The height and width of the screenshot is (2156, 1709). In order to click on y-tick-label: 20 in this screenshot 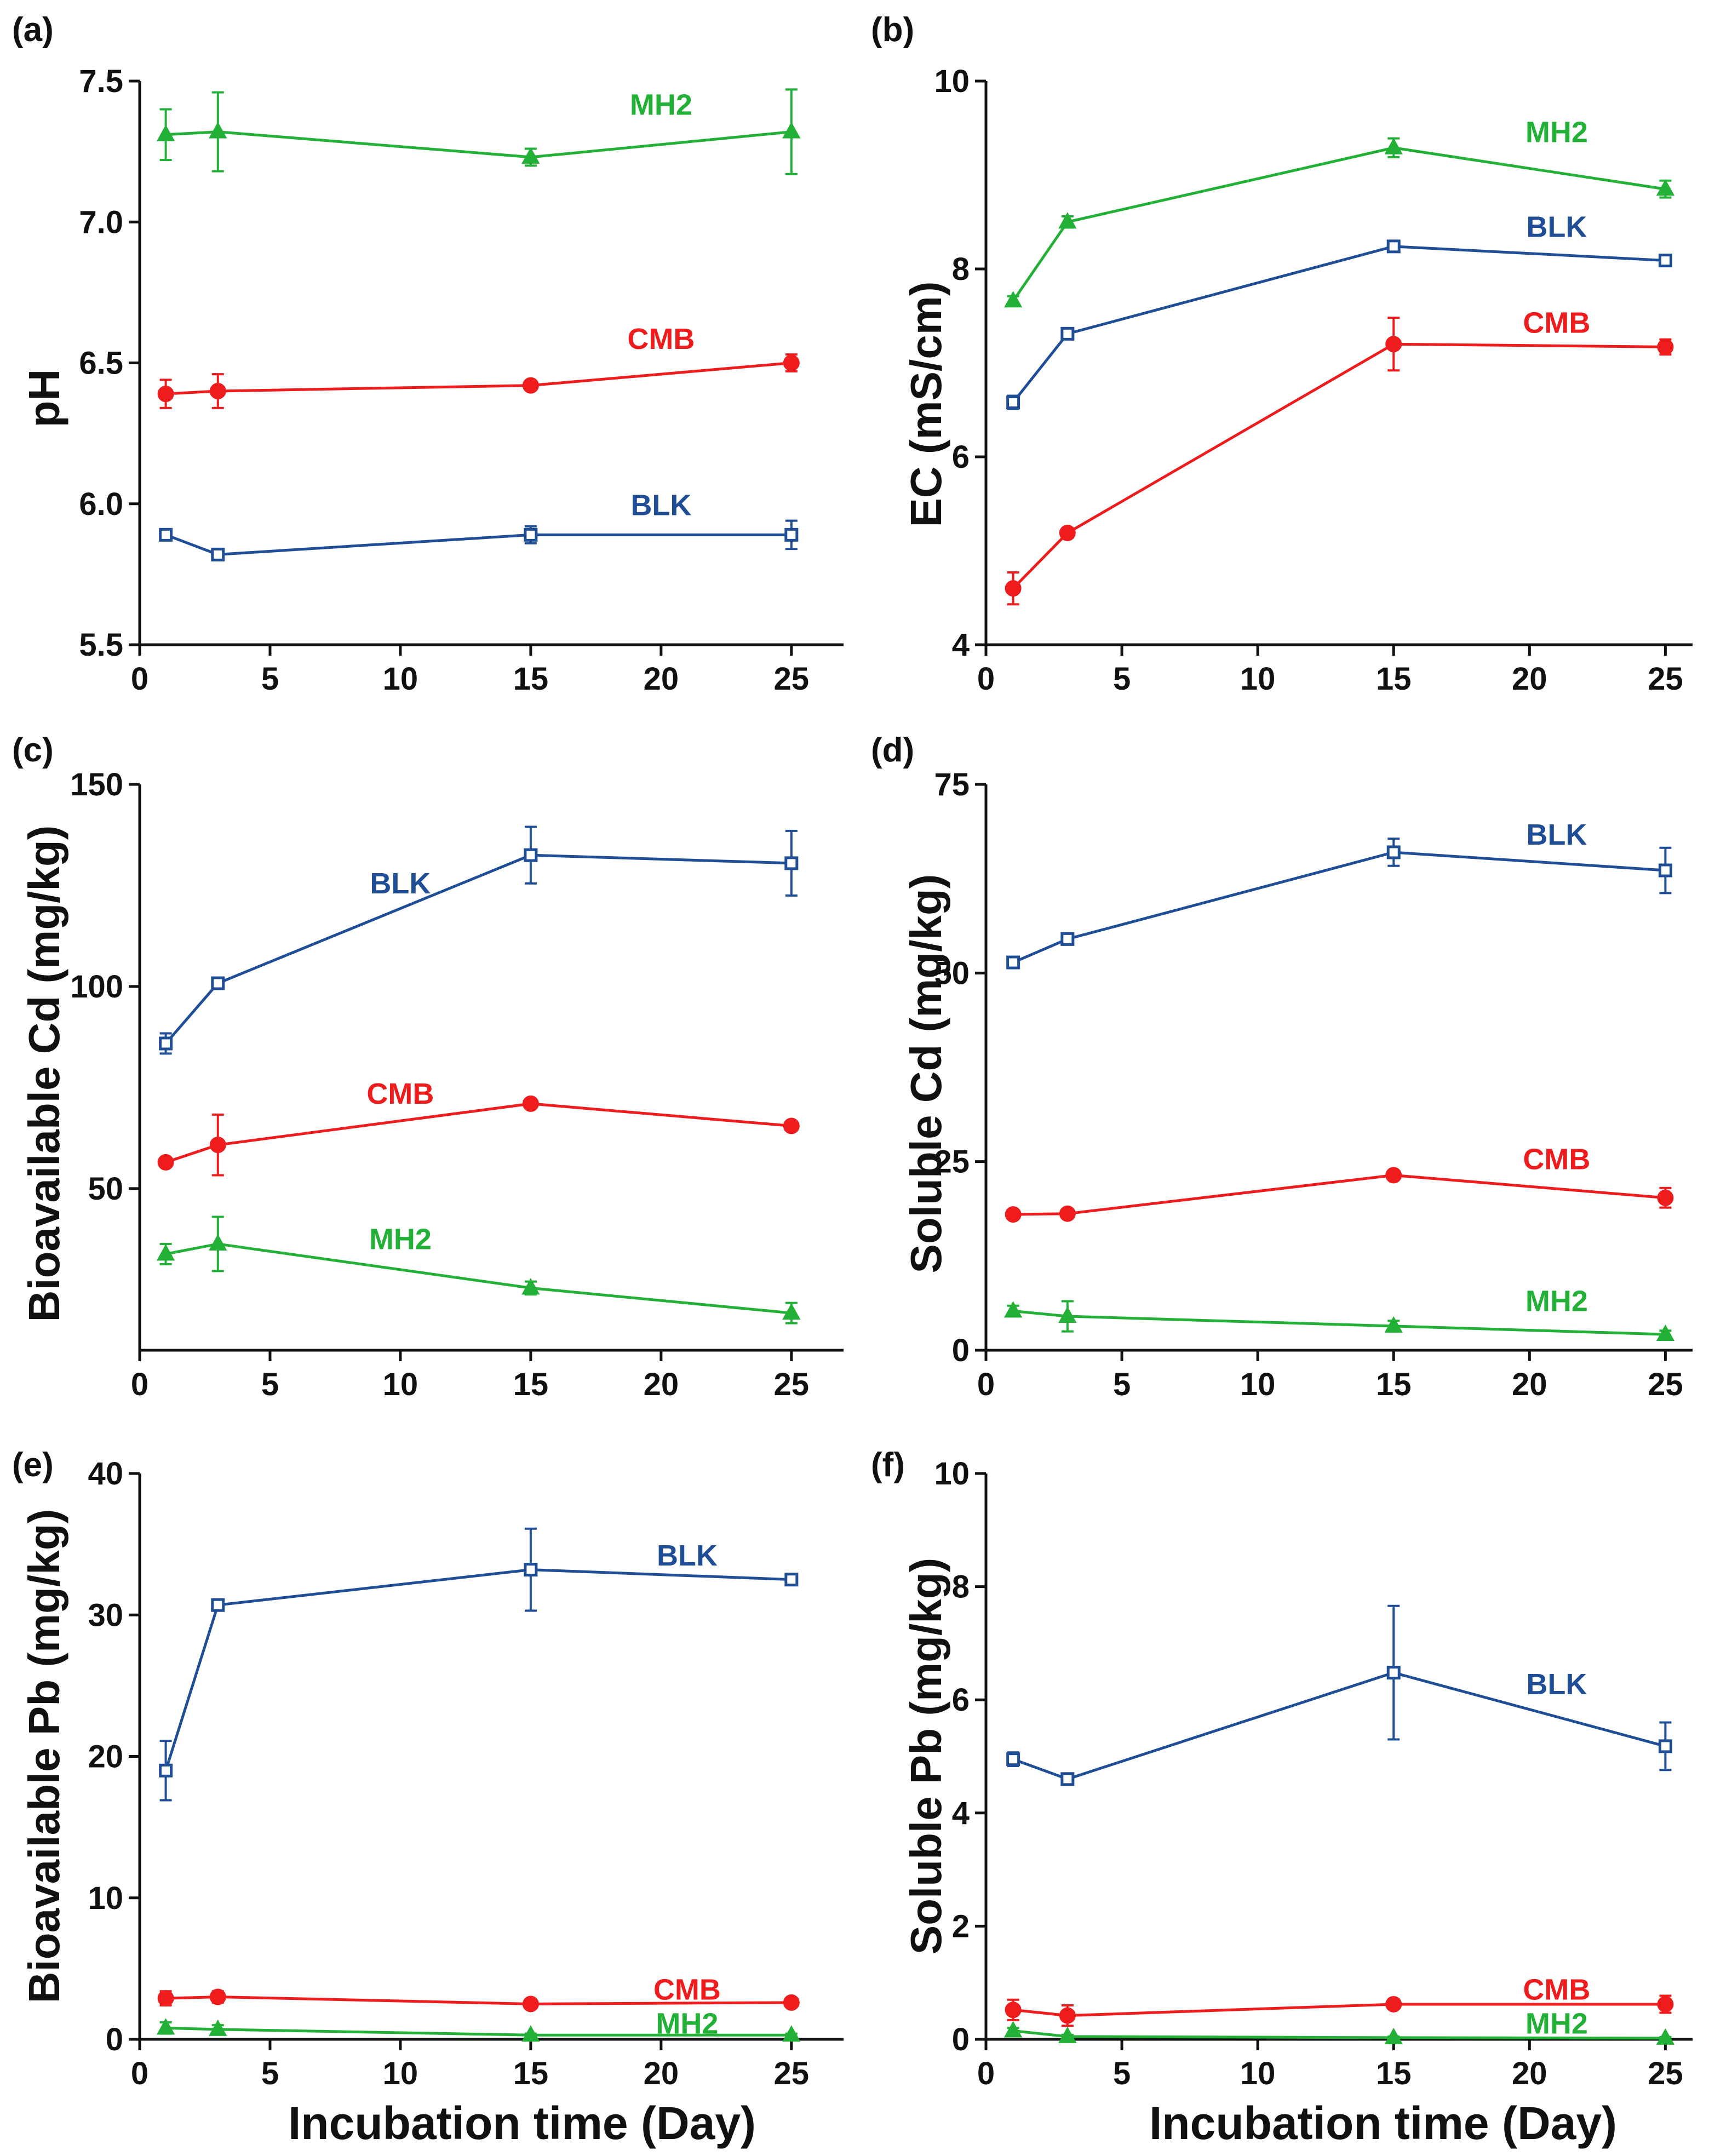, I will do `click(106, 1757)`.